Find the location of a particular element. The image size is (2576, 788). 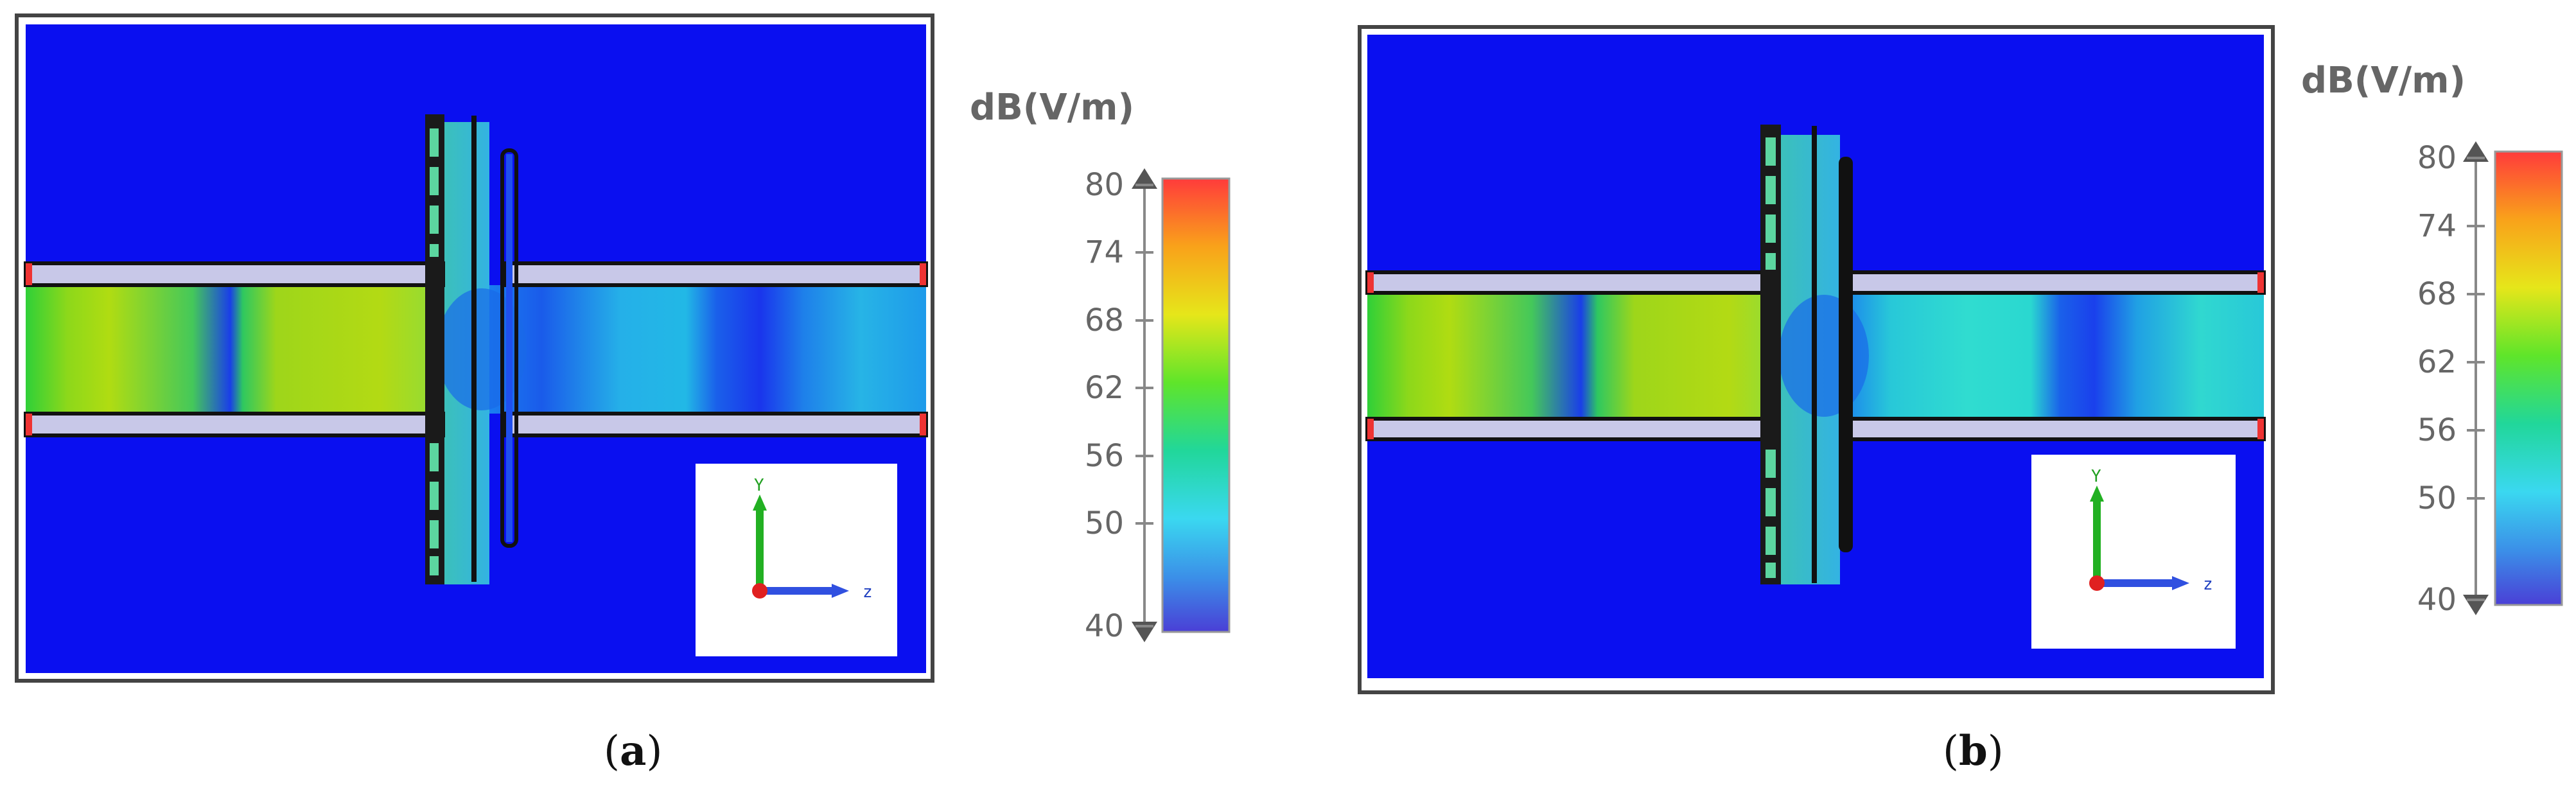

axis-inset-b: Y z is located at coordinates (2133, 552).